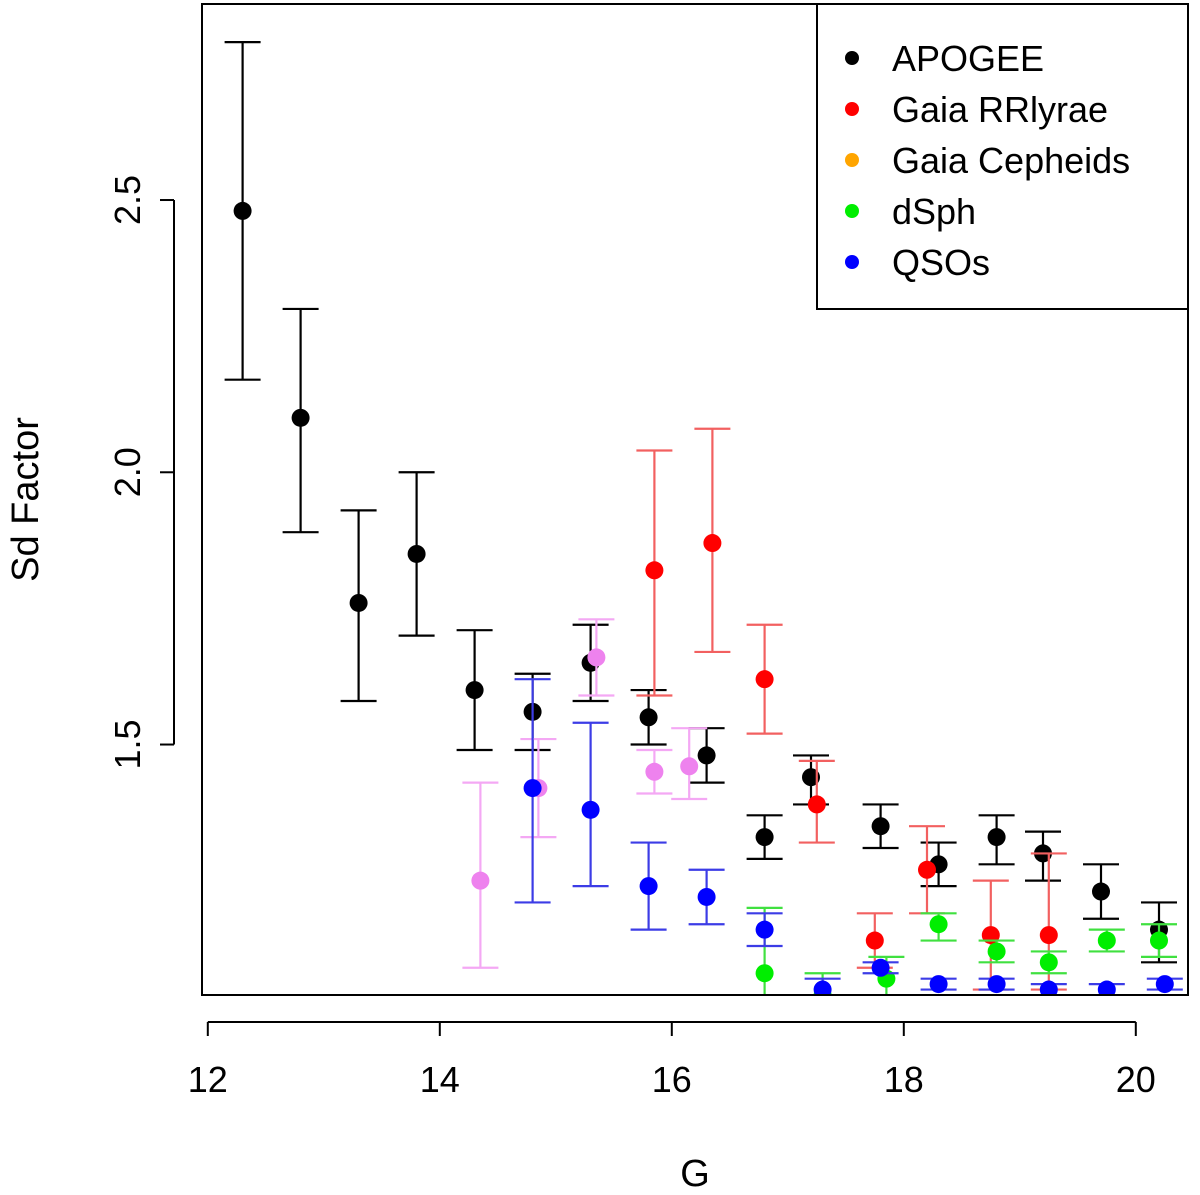 The width and height of the screenshot is (1200, 1195). Describe the element at coordinates (904, 1079) in the screenshot. I see `x-tick-label: 18` at that location.